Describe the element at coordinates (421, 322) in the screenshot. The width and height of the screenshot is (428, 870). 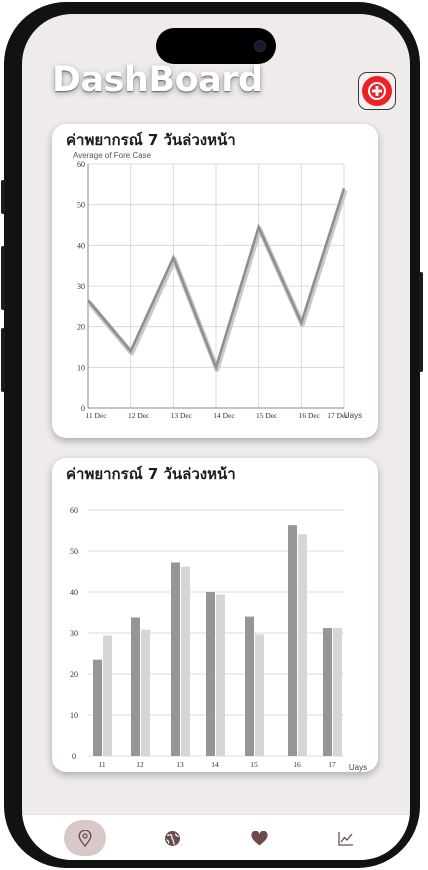
I see `power-button` at that location.